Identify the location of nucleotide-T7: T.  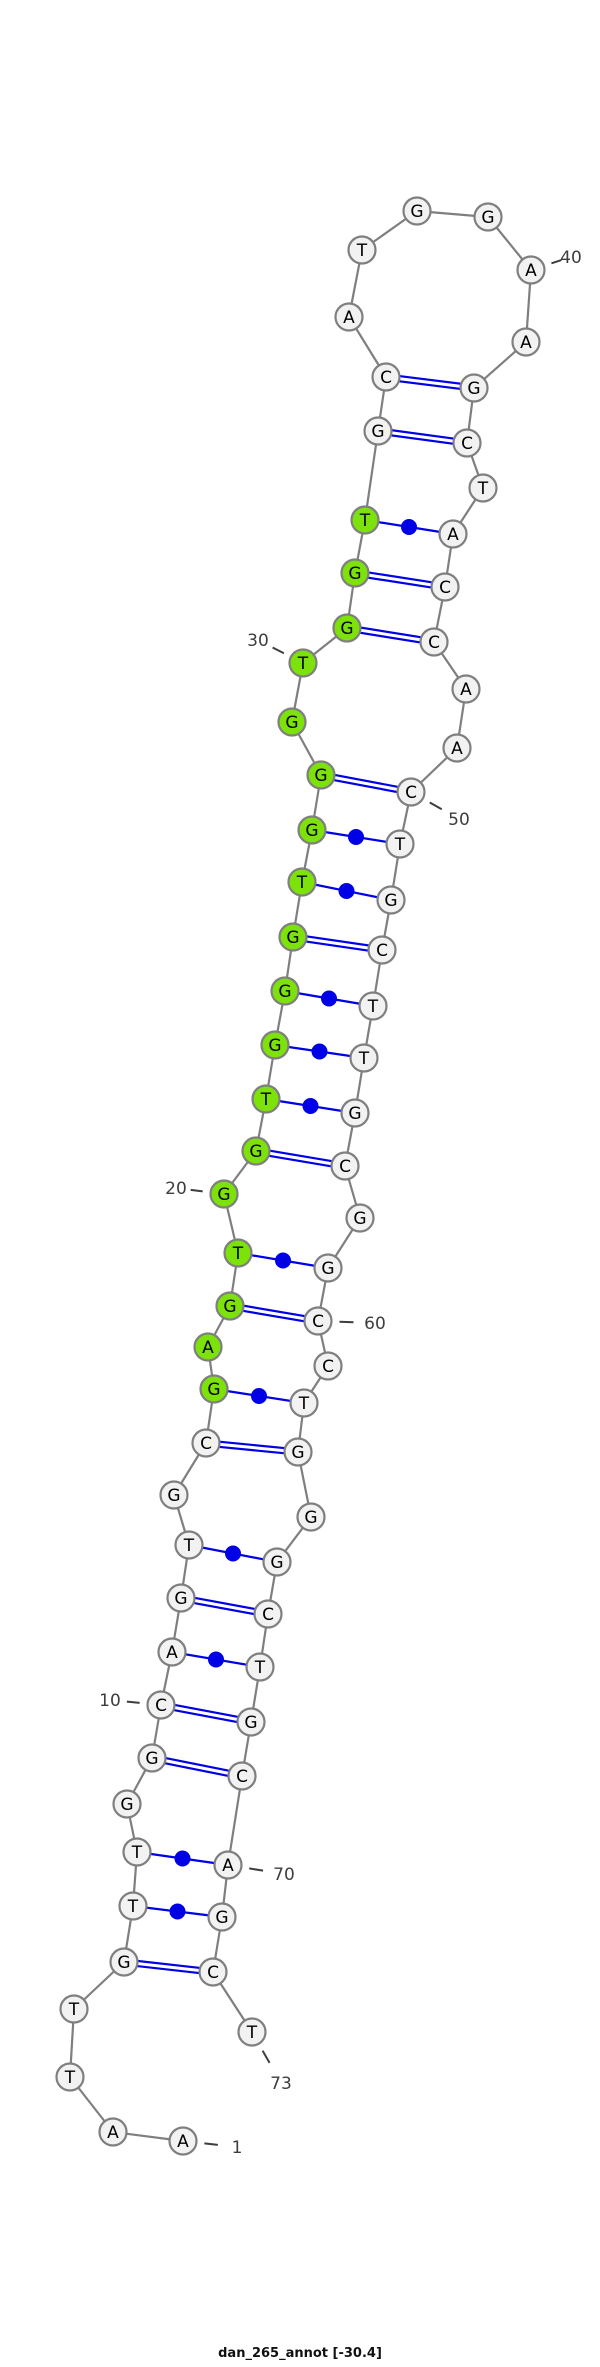
(137, 1852).